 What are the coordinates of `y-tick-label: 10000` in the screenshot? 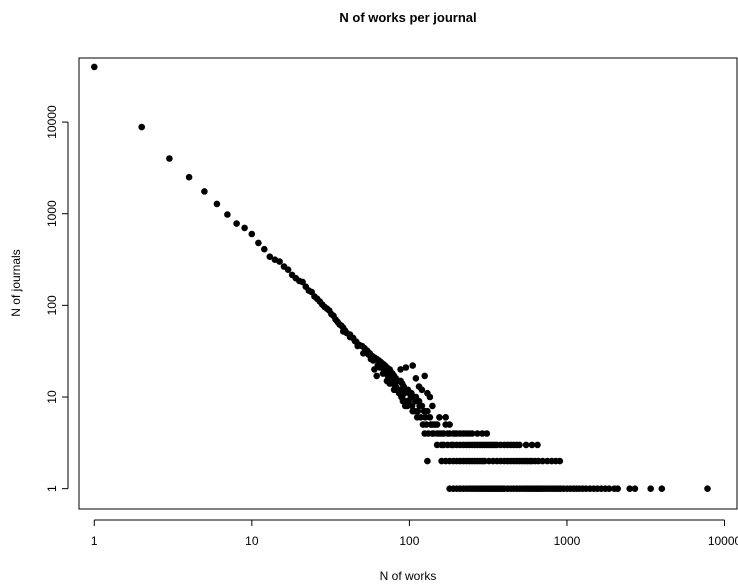 It's located at (52, 122).